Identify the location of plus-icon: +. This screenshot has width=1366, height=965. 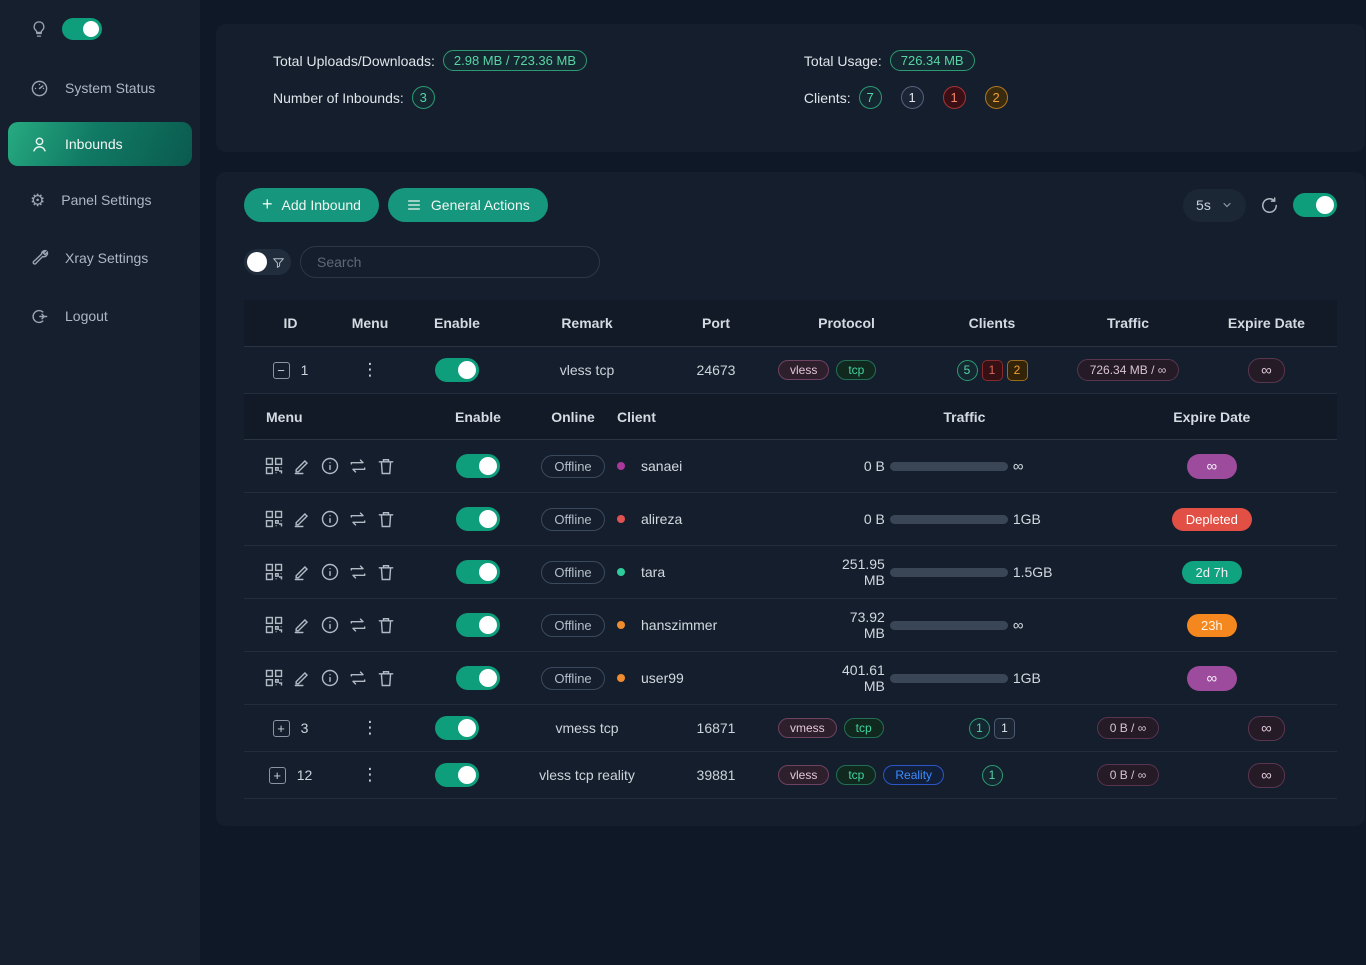
(267, 203).